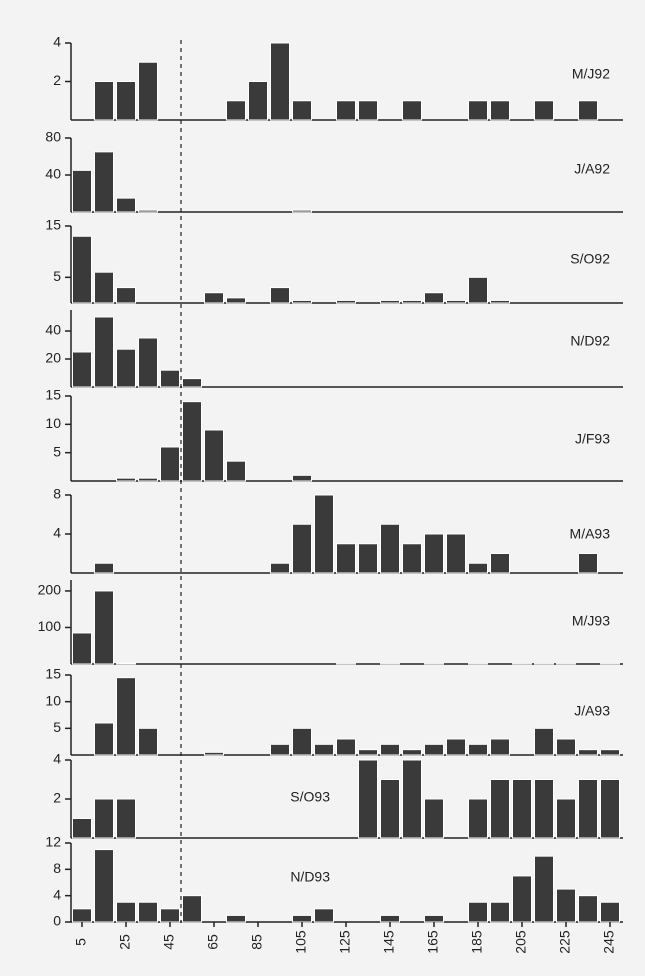  Describe the element at coordinates (433, 942) in the screenshot. I see `x-tick-label: 165` at that location.